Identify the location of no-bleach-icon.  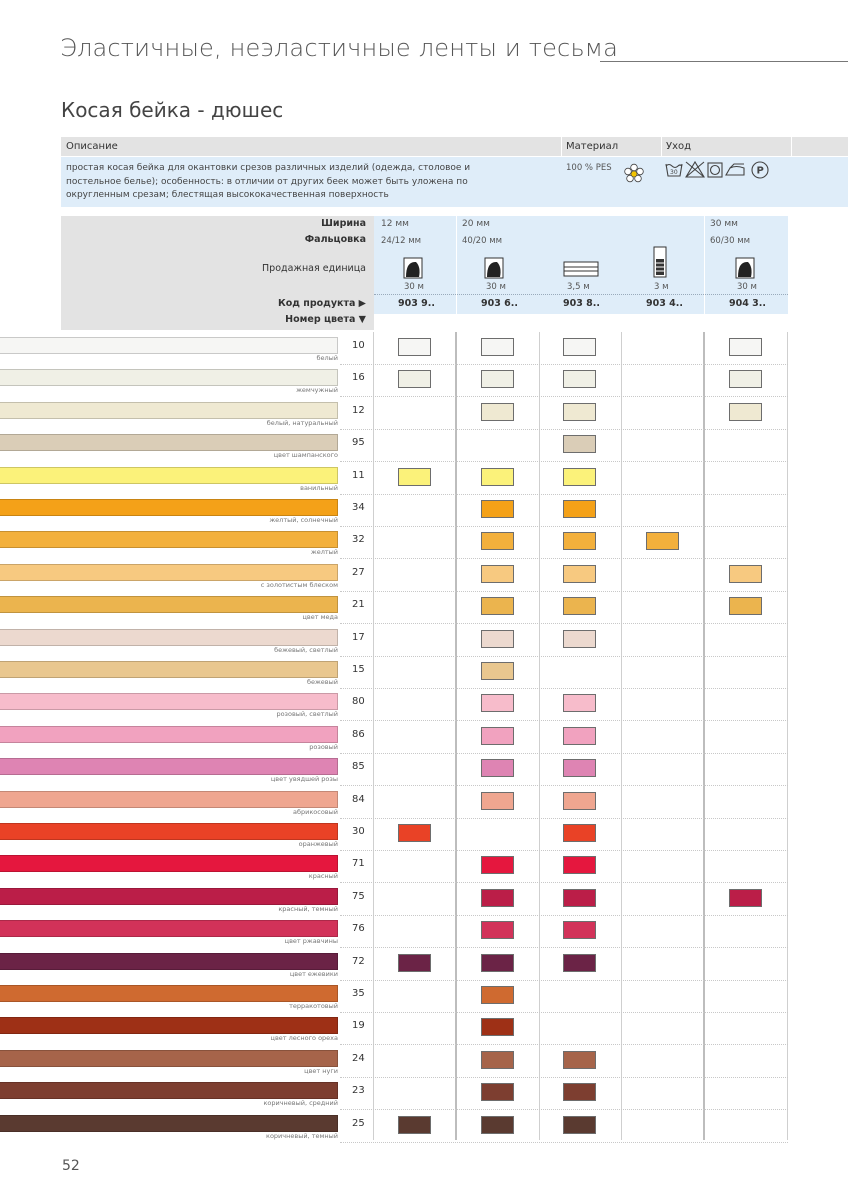
(695, 169).